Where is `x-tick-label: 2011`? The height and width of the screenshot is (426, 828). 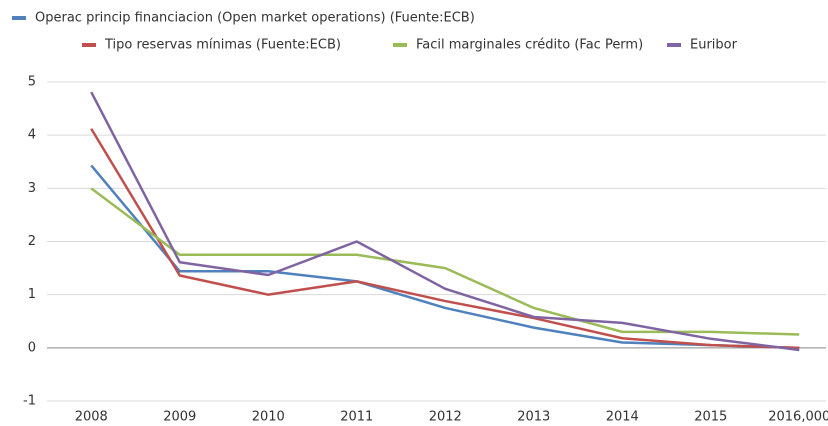
x-tick-label: 2011 is located at coordinates (356, 417).